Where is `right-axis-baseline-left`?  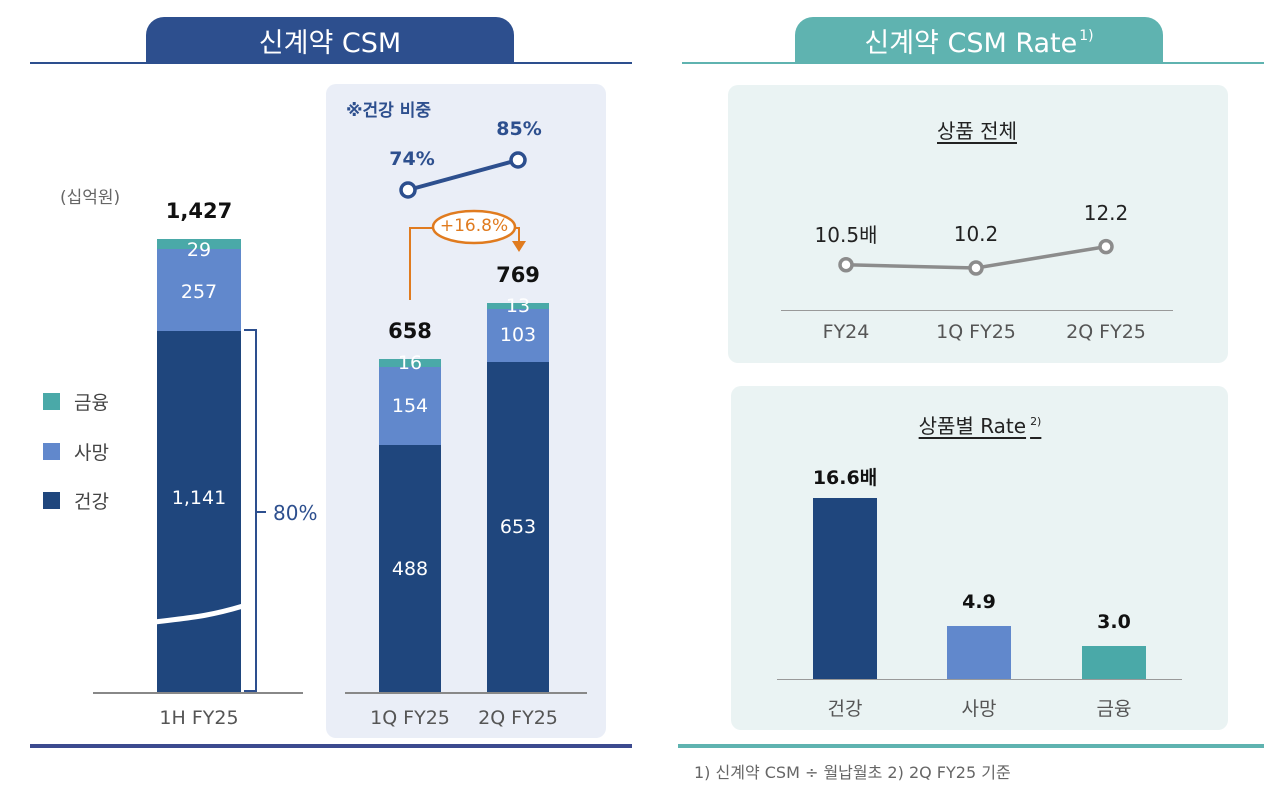 right-axis-baseline-left is located at coordinates (466, 693).